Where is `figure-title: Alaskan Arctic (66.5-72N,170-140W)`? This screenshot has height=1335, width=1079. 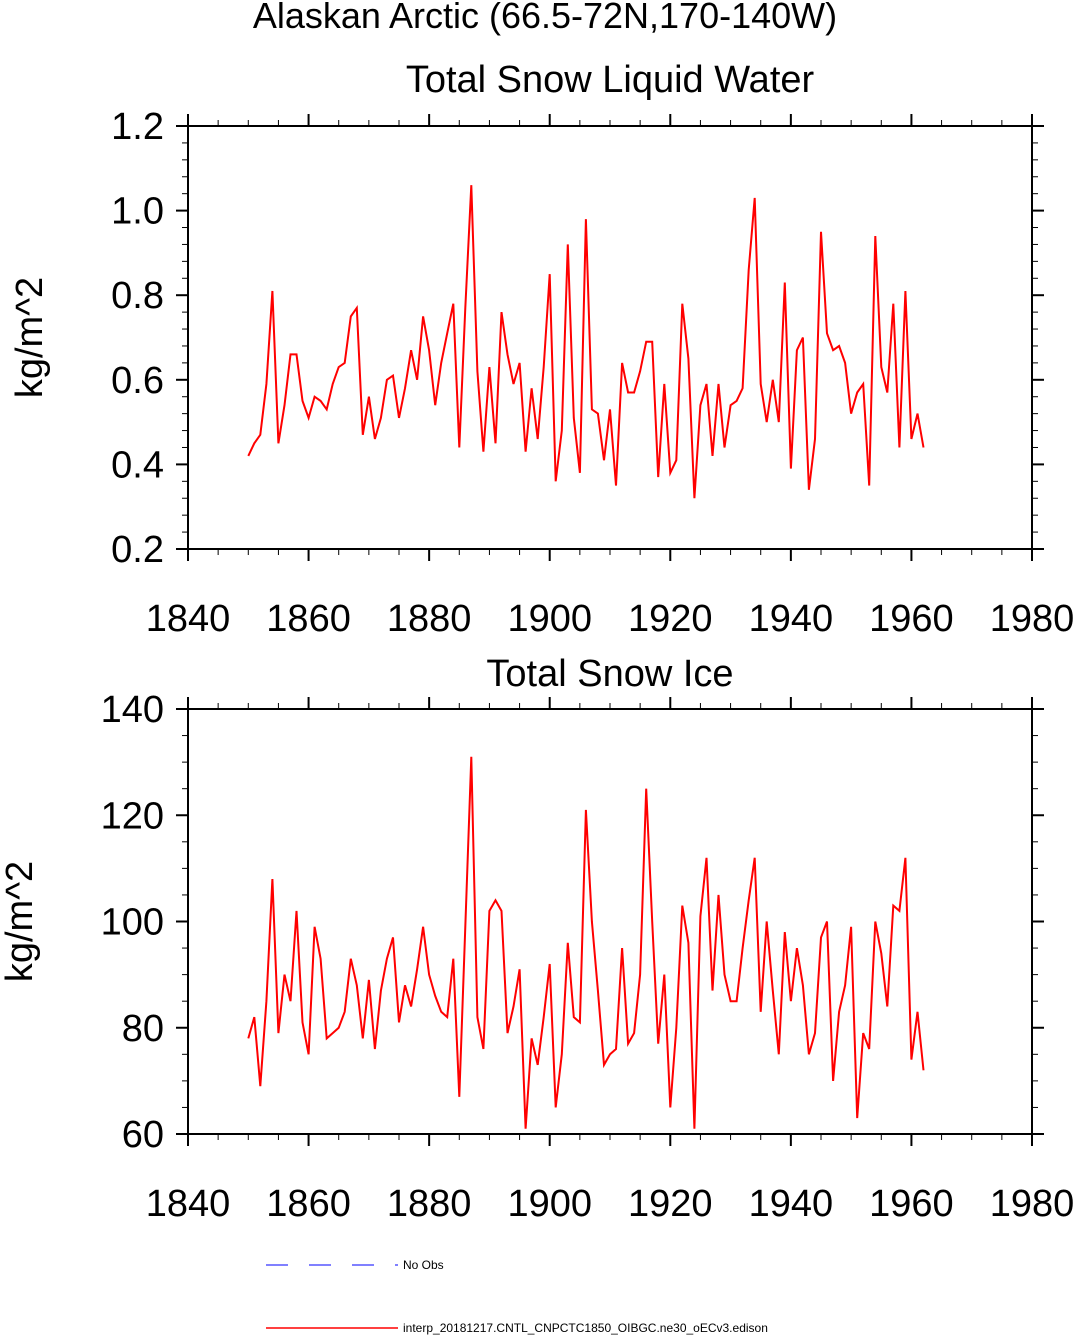
figure-title: Alaskan Arctic (66.5-72N,170-140W) is located at coordinates (545, 18).